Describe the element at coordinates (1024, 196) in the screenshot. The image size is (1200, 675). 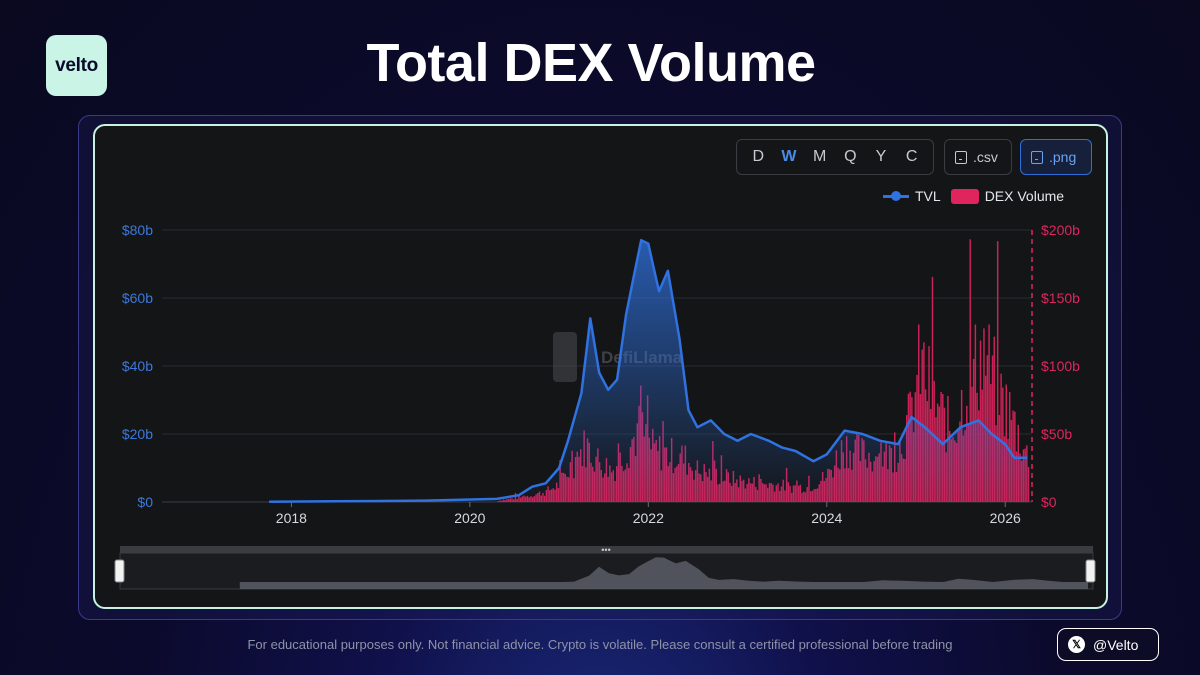
I see `legend-volume-label: DEX Volume` at that location.